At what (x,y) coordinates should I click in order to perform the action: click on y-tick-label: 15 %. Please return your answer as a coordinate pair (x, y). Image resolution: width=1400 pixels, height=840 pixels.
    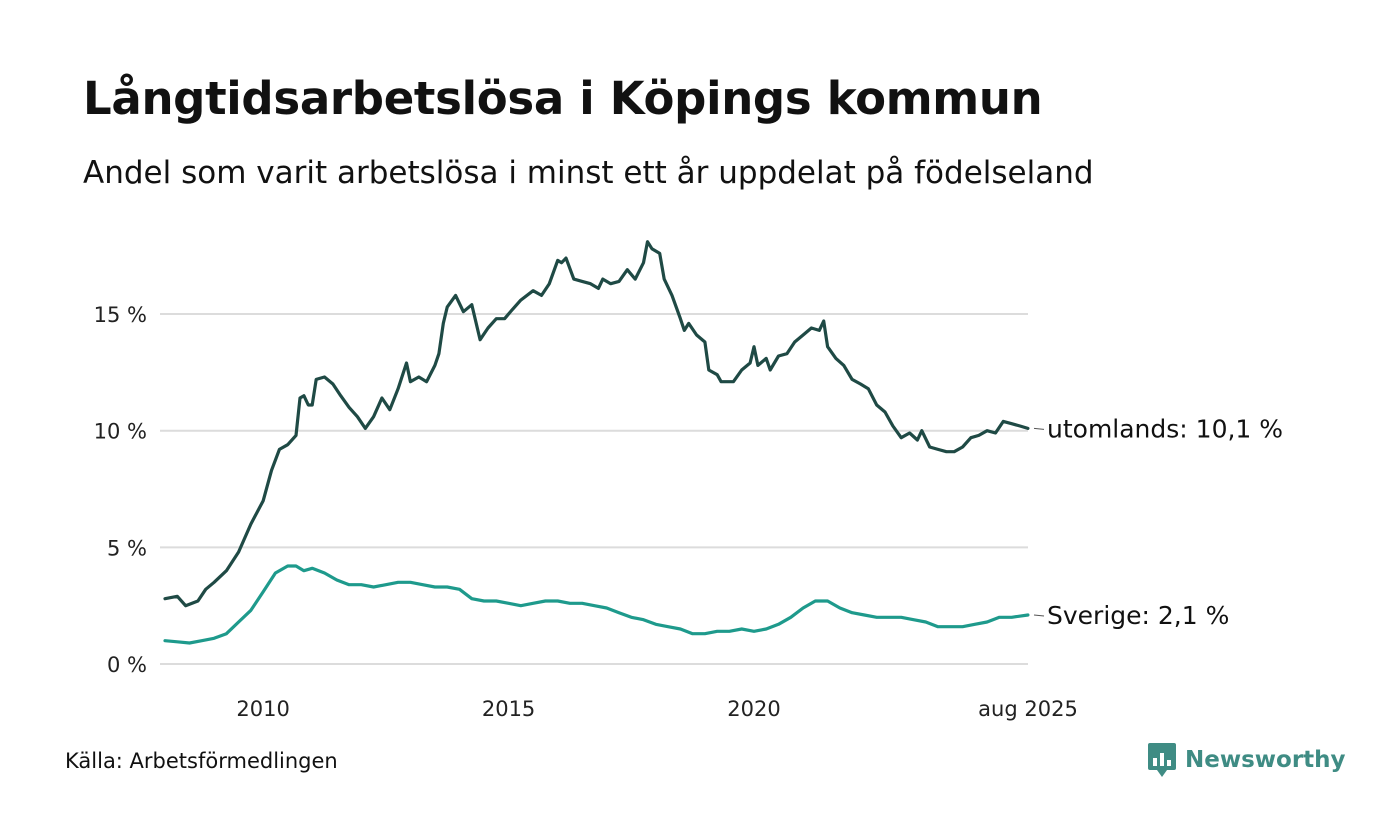
    Looking at the image, I should click on (120, 315).